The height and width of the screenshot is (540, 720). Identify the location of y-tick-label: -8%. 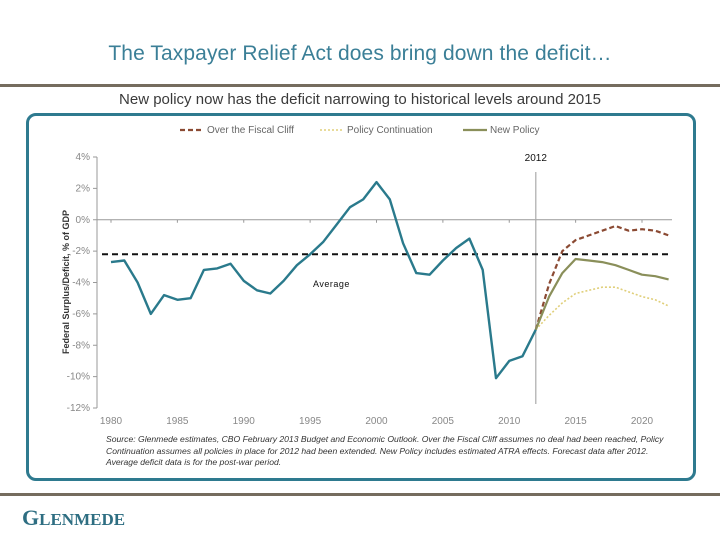
(81, 345).